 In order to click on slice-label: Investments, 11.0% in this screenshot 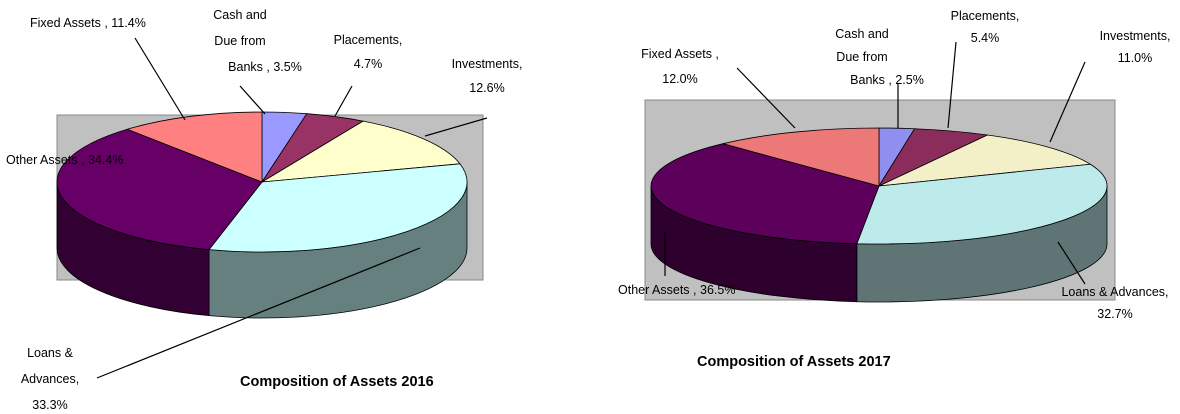, I will do `click(1130, 47)`.